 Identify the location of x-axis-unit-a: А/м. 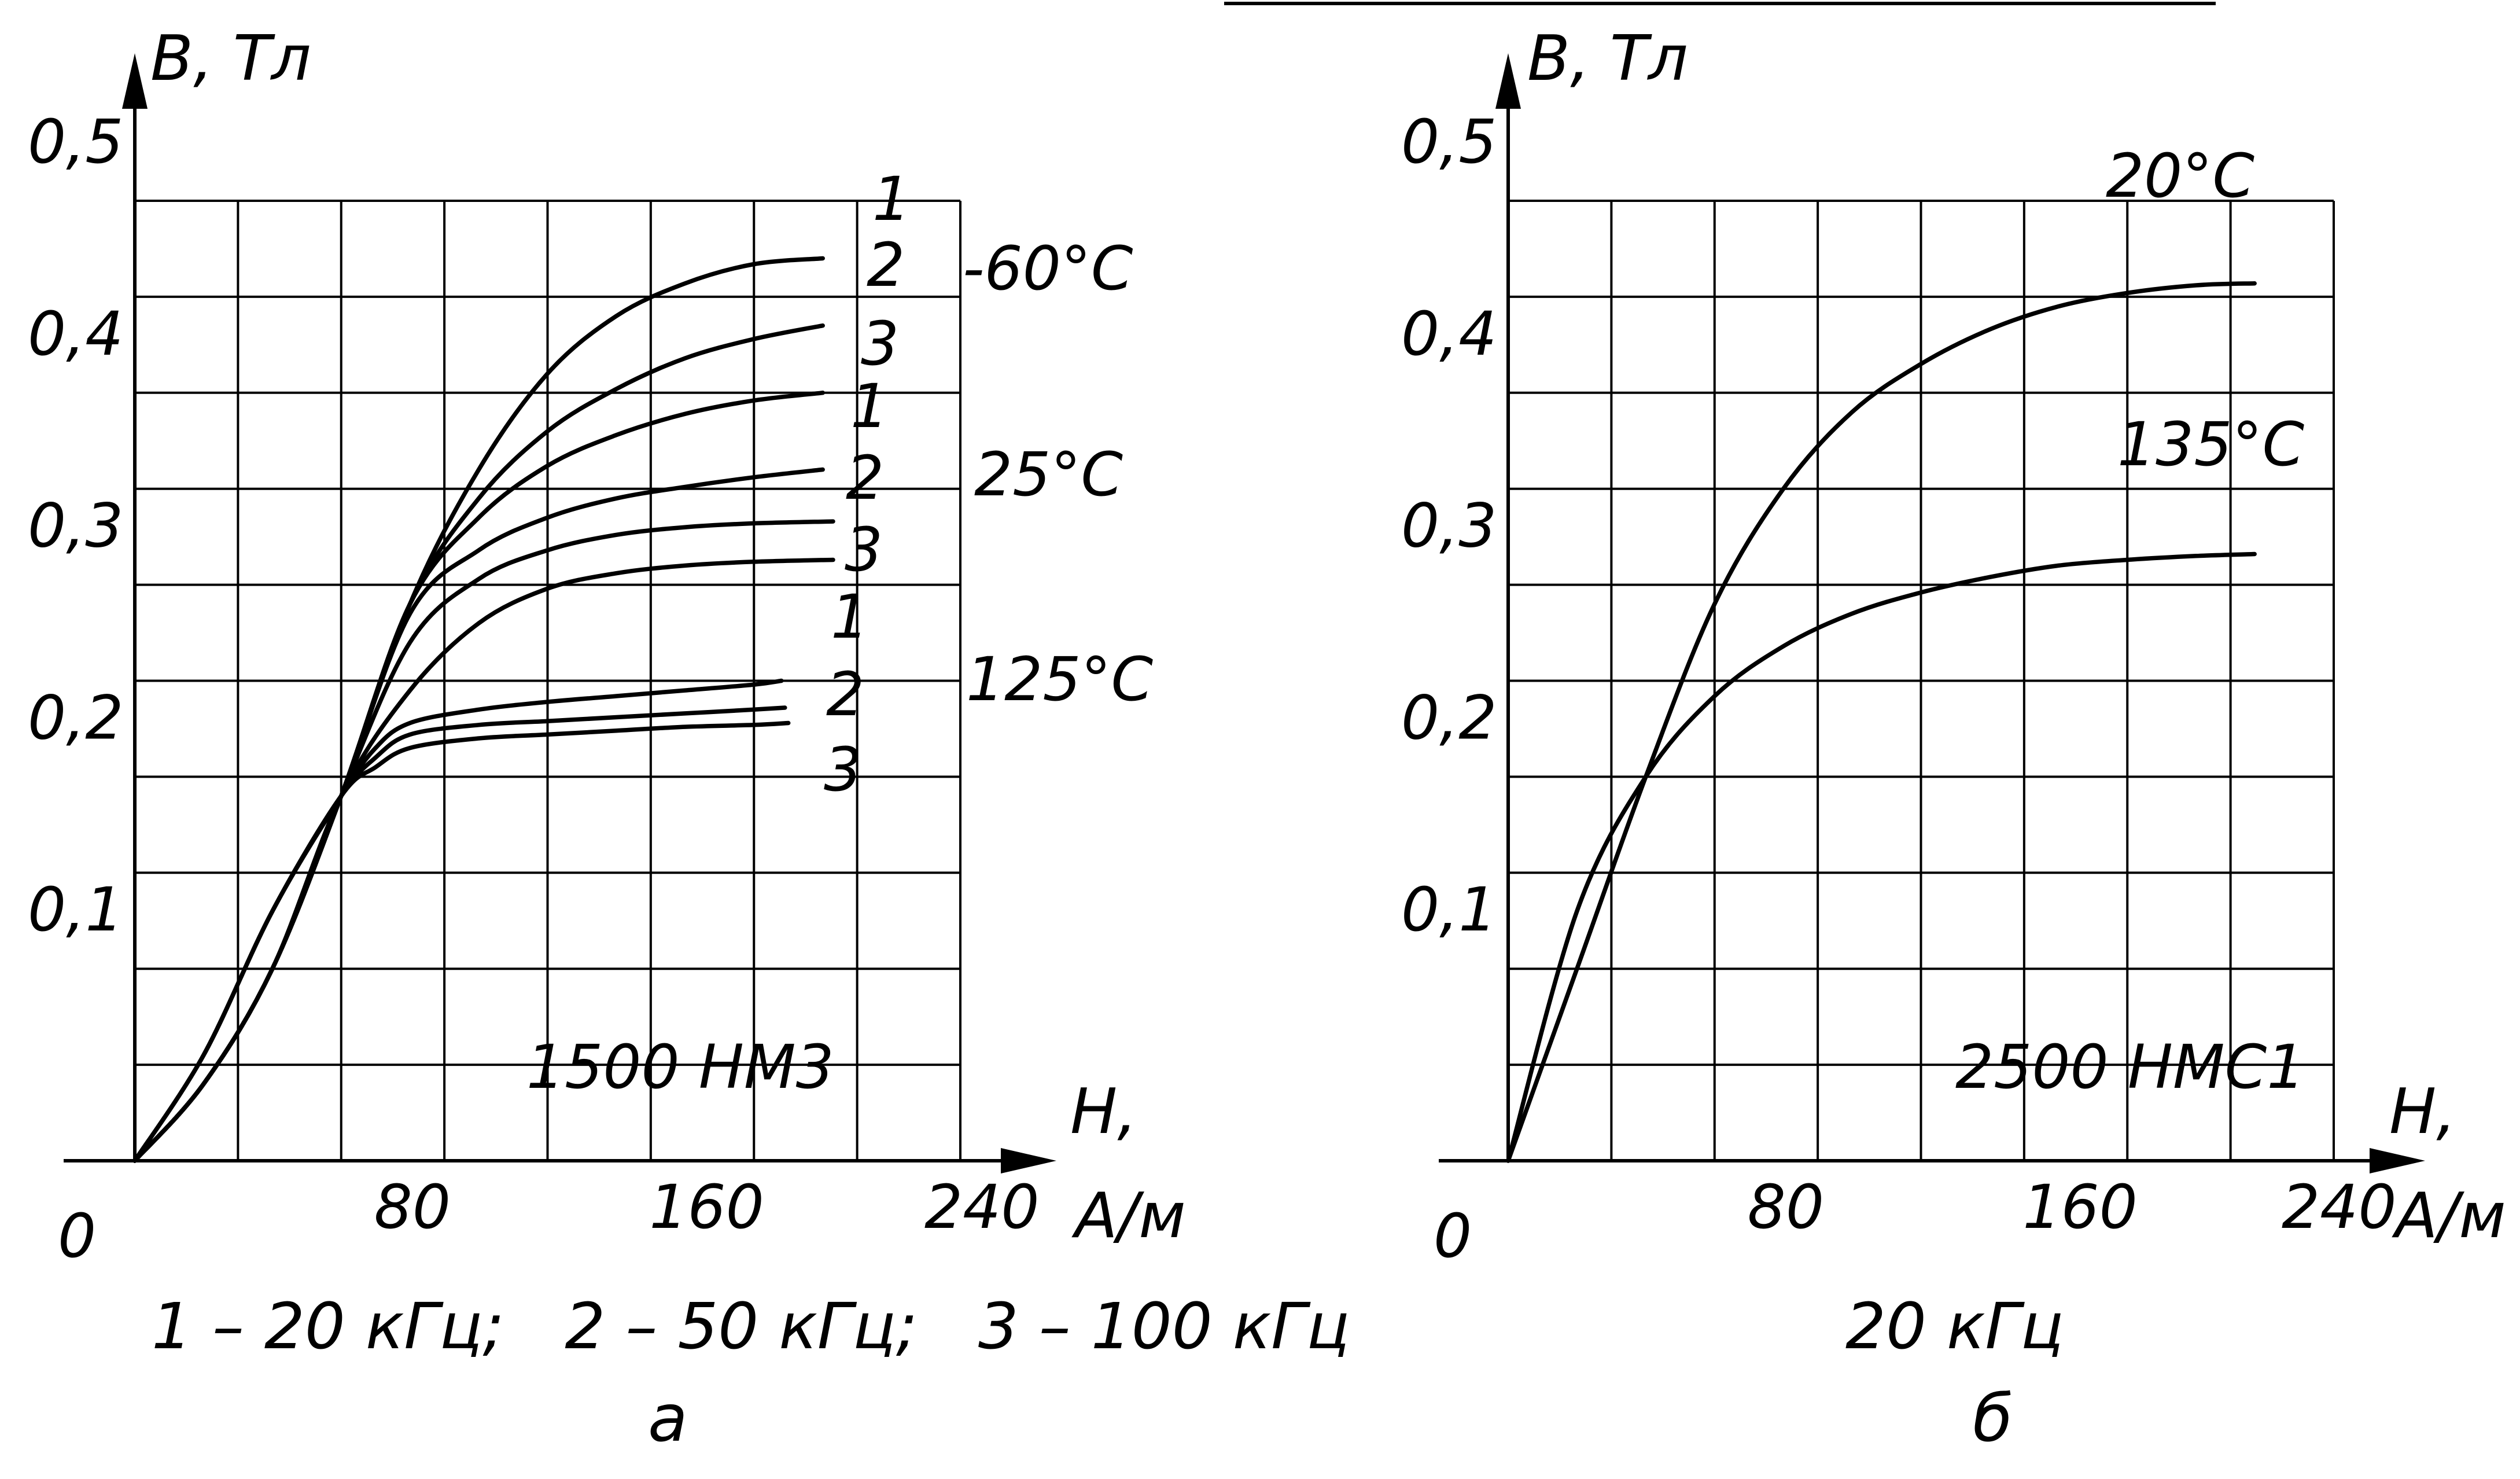
(1128, 1216).